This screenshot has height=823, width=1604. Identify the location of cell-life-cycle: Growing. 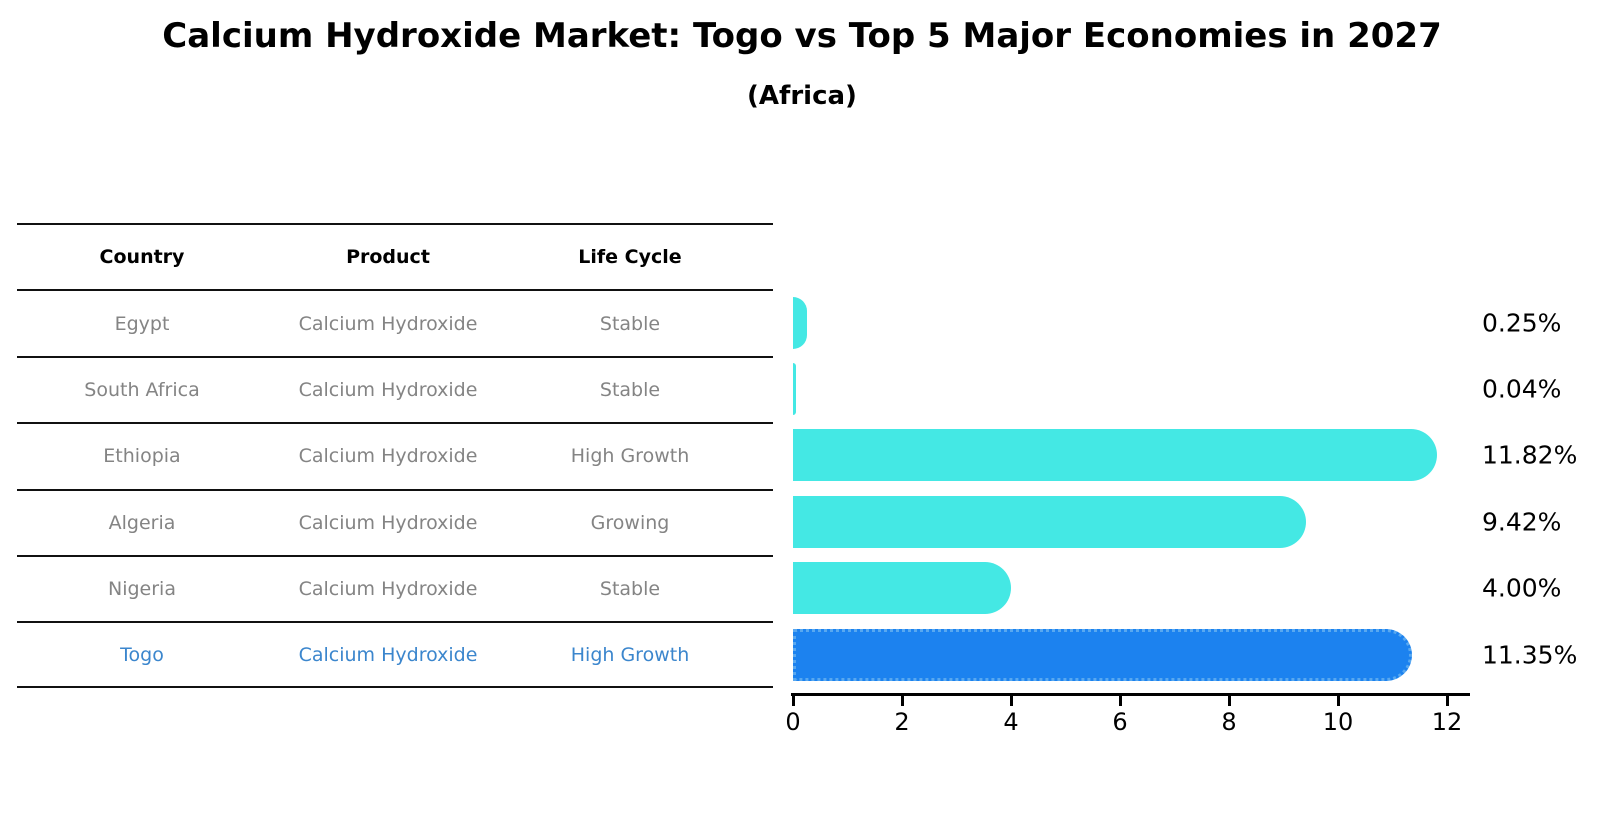
(630, 522).